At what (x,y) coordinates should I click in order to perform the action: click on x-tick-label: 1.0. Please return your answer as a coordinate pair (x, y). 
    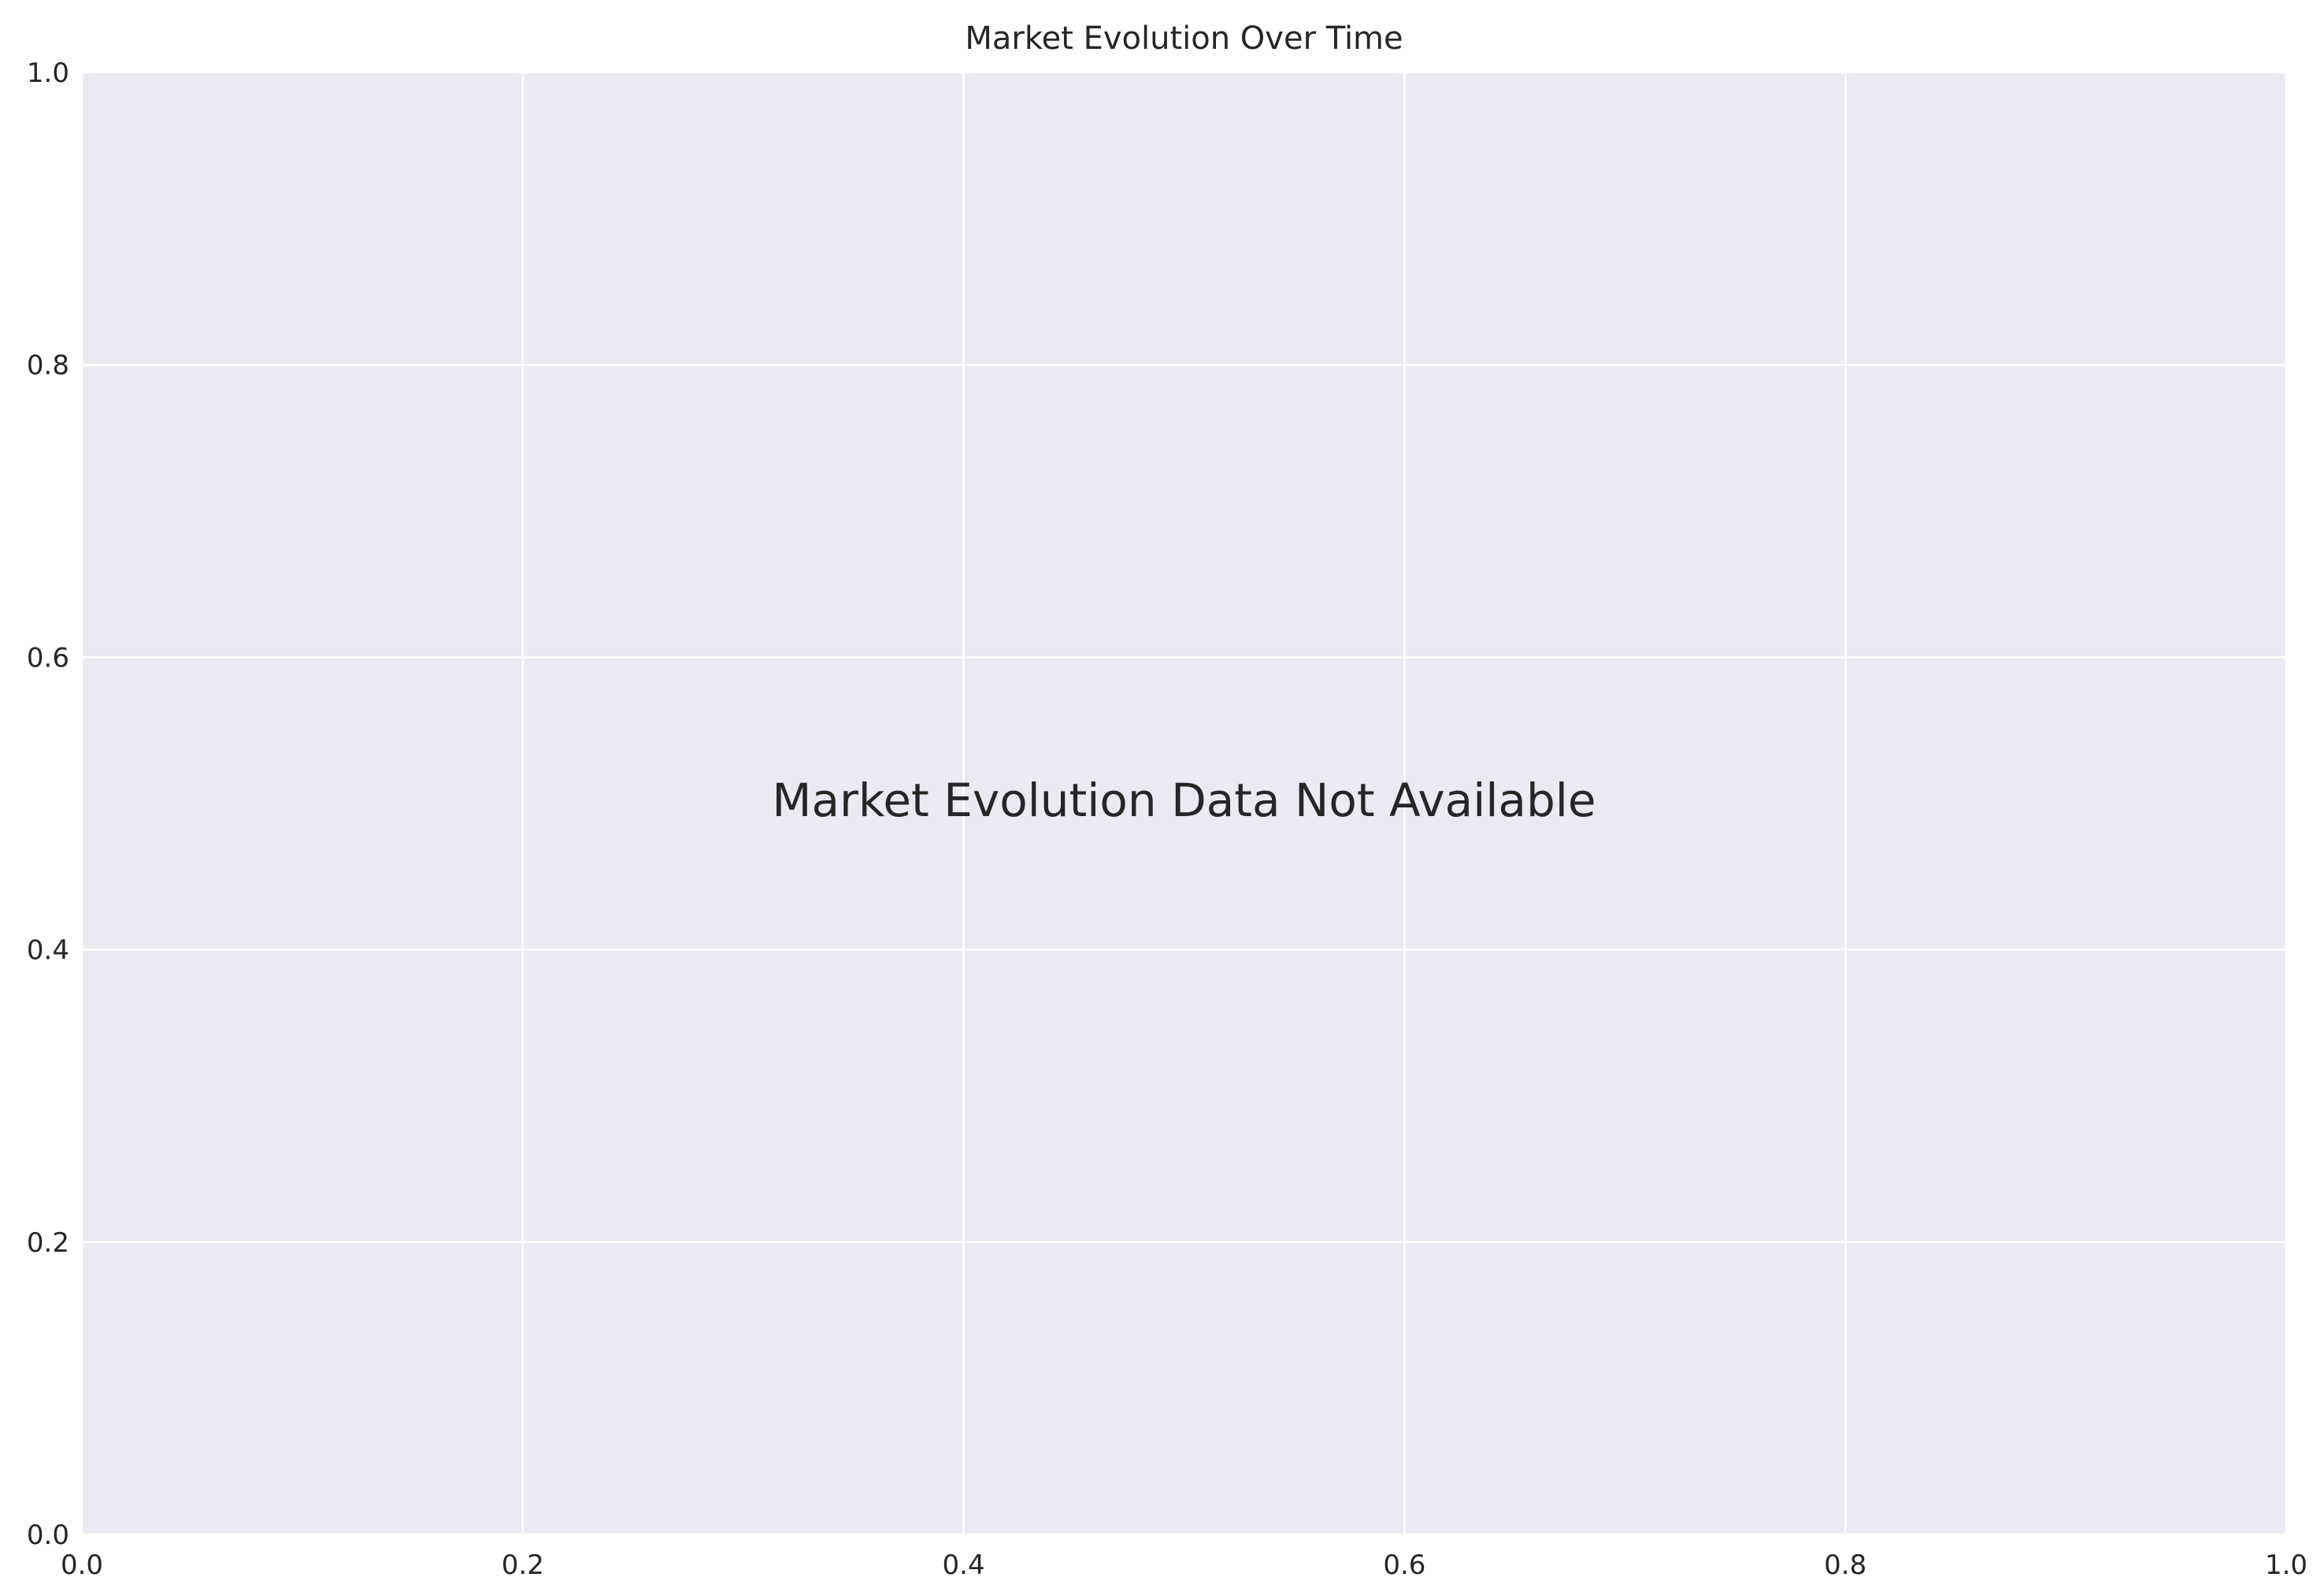
    Looking at the image, I should click on (2286, 1565).